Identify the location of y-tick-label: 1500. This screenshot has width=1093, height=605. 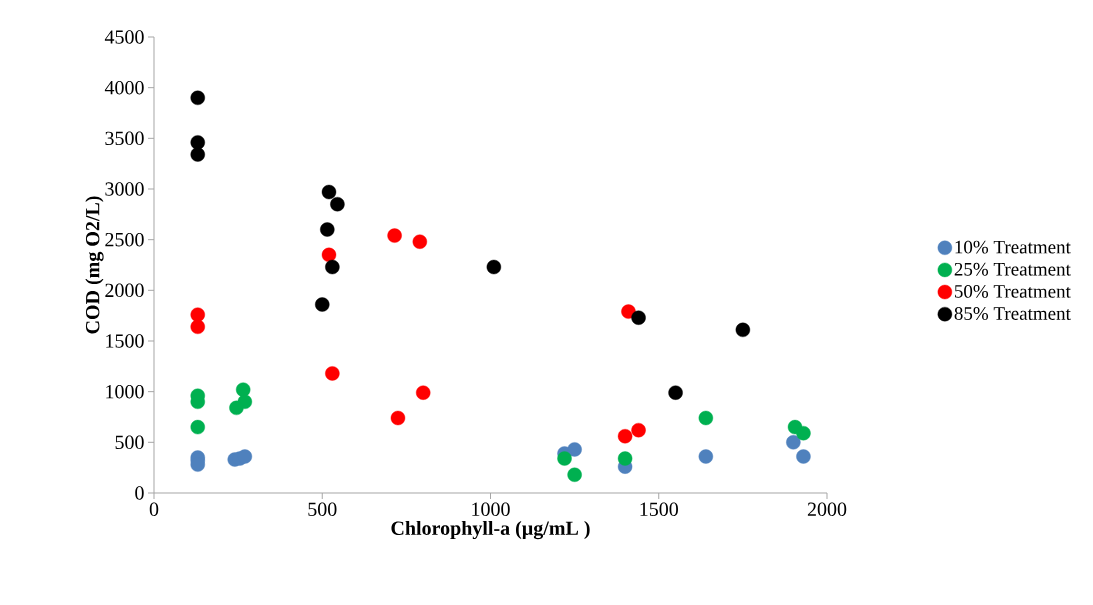
(125, 341).